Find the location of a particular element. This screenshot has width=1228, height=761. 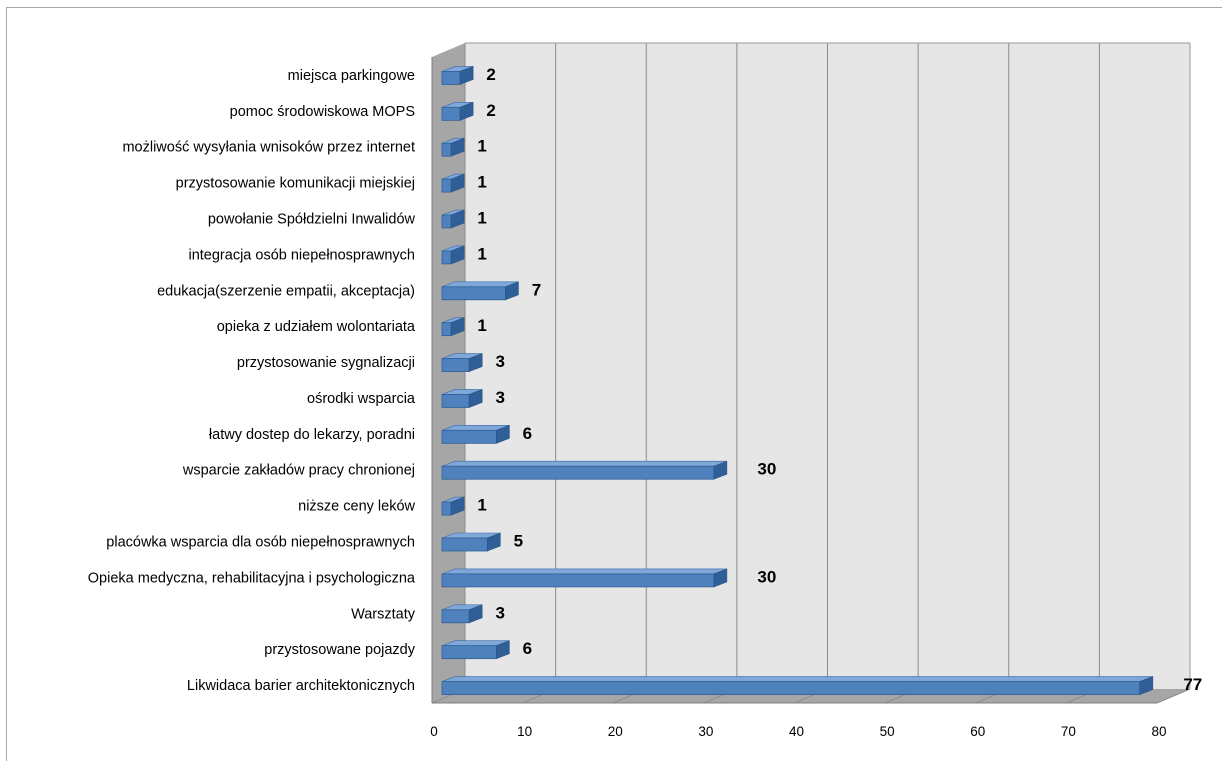

x-tick-label: 80 is located at coordinates (1158, 731).